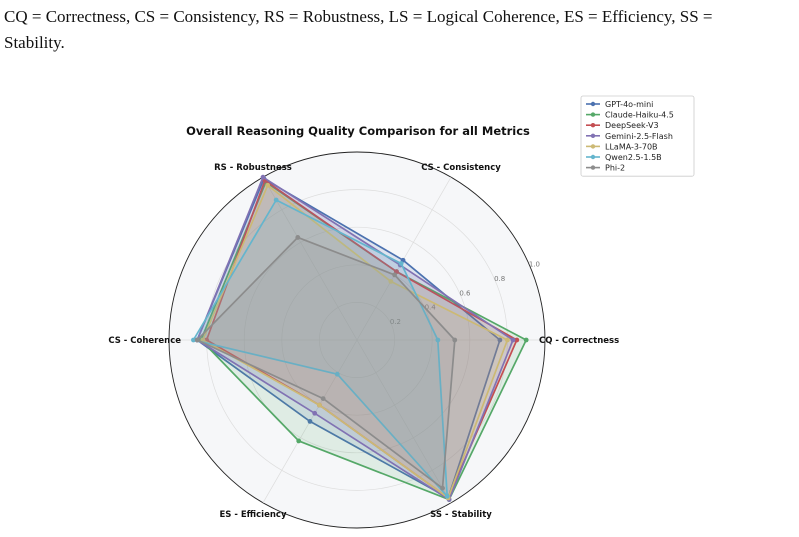 This screenshot has width=799, height=537. Describe the element at coordinates (579, 341) in the screenshot. I see `axis-label: CQ - Correctness` at that location.